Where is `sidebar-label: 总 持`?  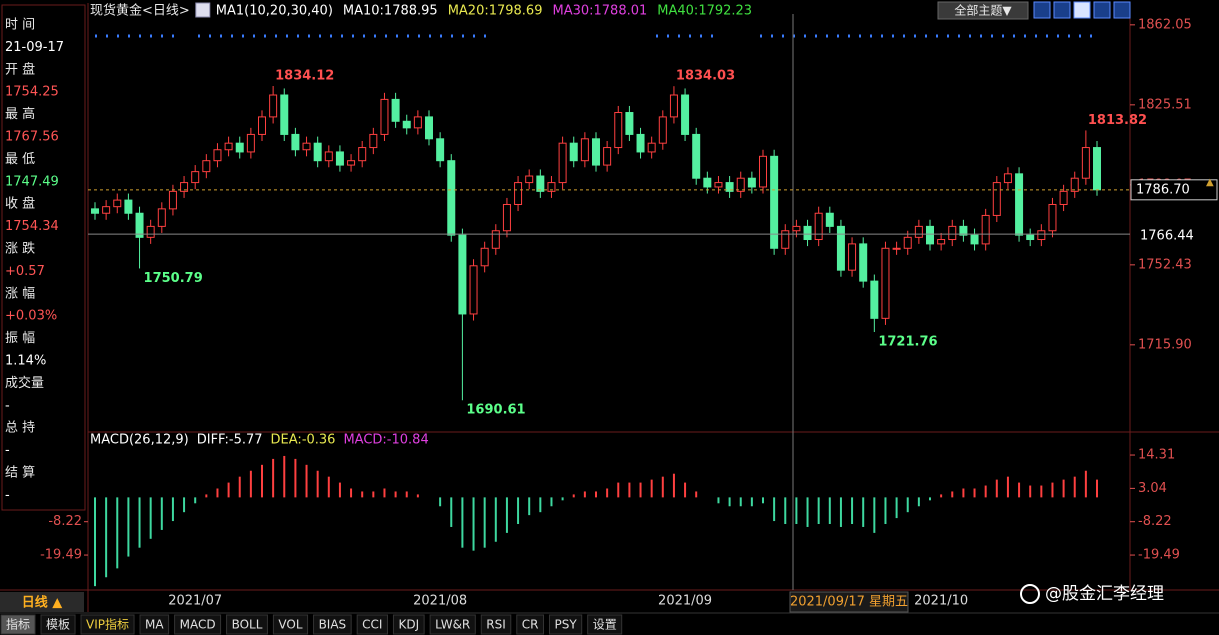
sidebar-label: 总 持 is located at coordinates (20, 428).